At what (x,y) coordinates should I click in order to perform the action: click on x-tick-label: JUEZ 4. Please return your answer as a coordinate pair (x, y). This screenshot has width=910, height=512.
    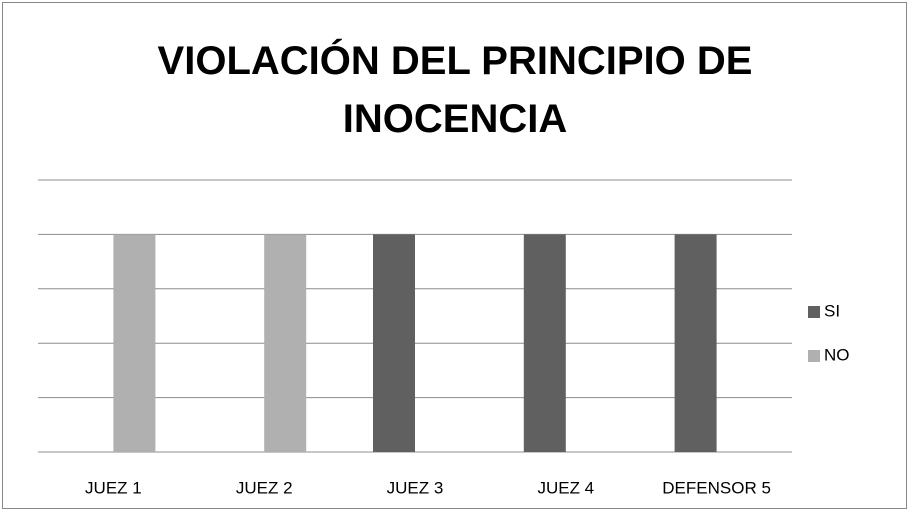
    Looking at the image, I should click on (565, 487).